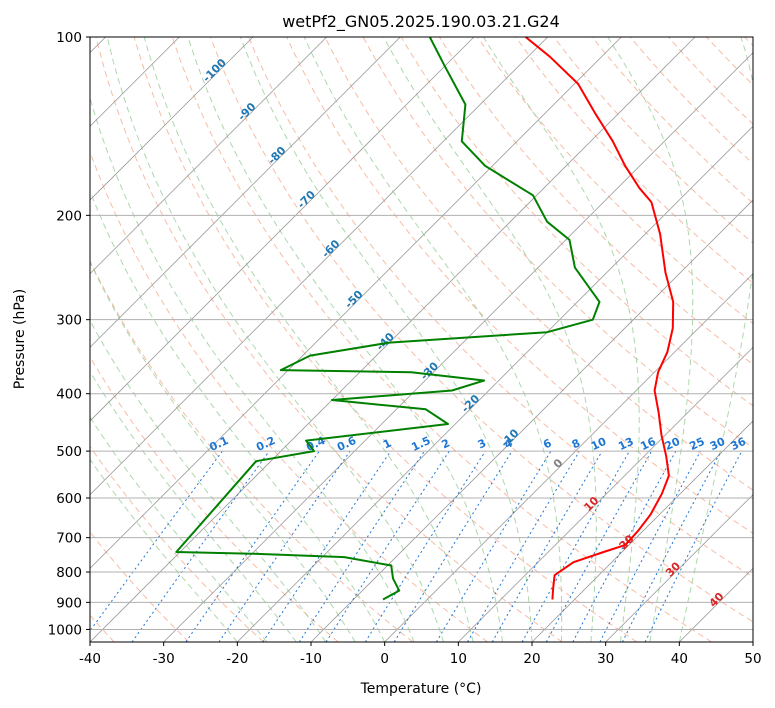 The image size is (775, 708). Describe the element at coordinates (591, 504) in the screenshot. I see `isotherm-label: 10` at that location.